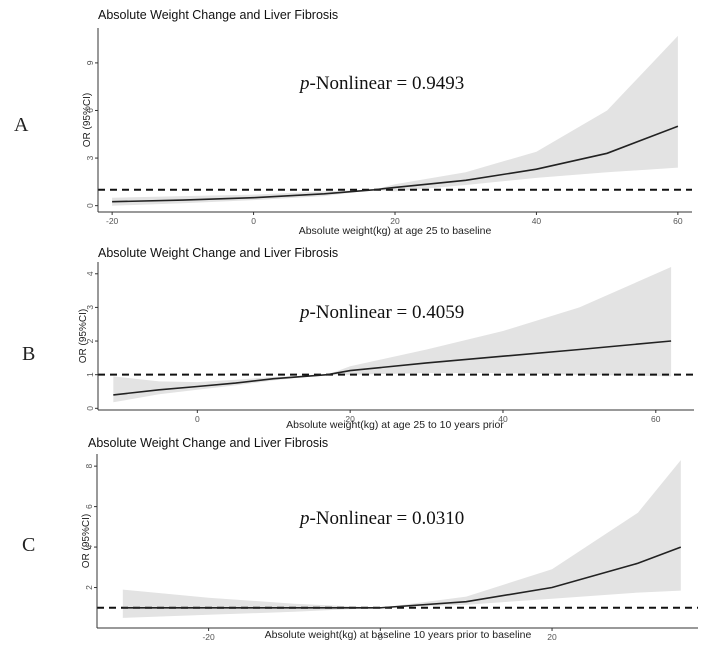 The height and width of the screenshot is (647, 713). I want to click on p-nonlinear-annotation: p-Nonlinear = 0.9493, so click(381, 83).